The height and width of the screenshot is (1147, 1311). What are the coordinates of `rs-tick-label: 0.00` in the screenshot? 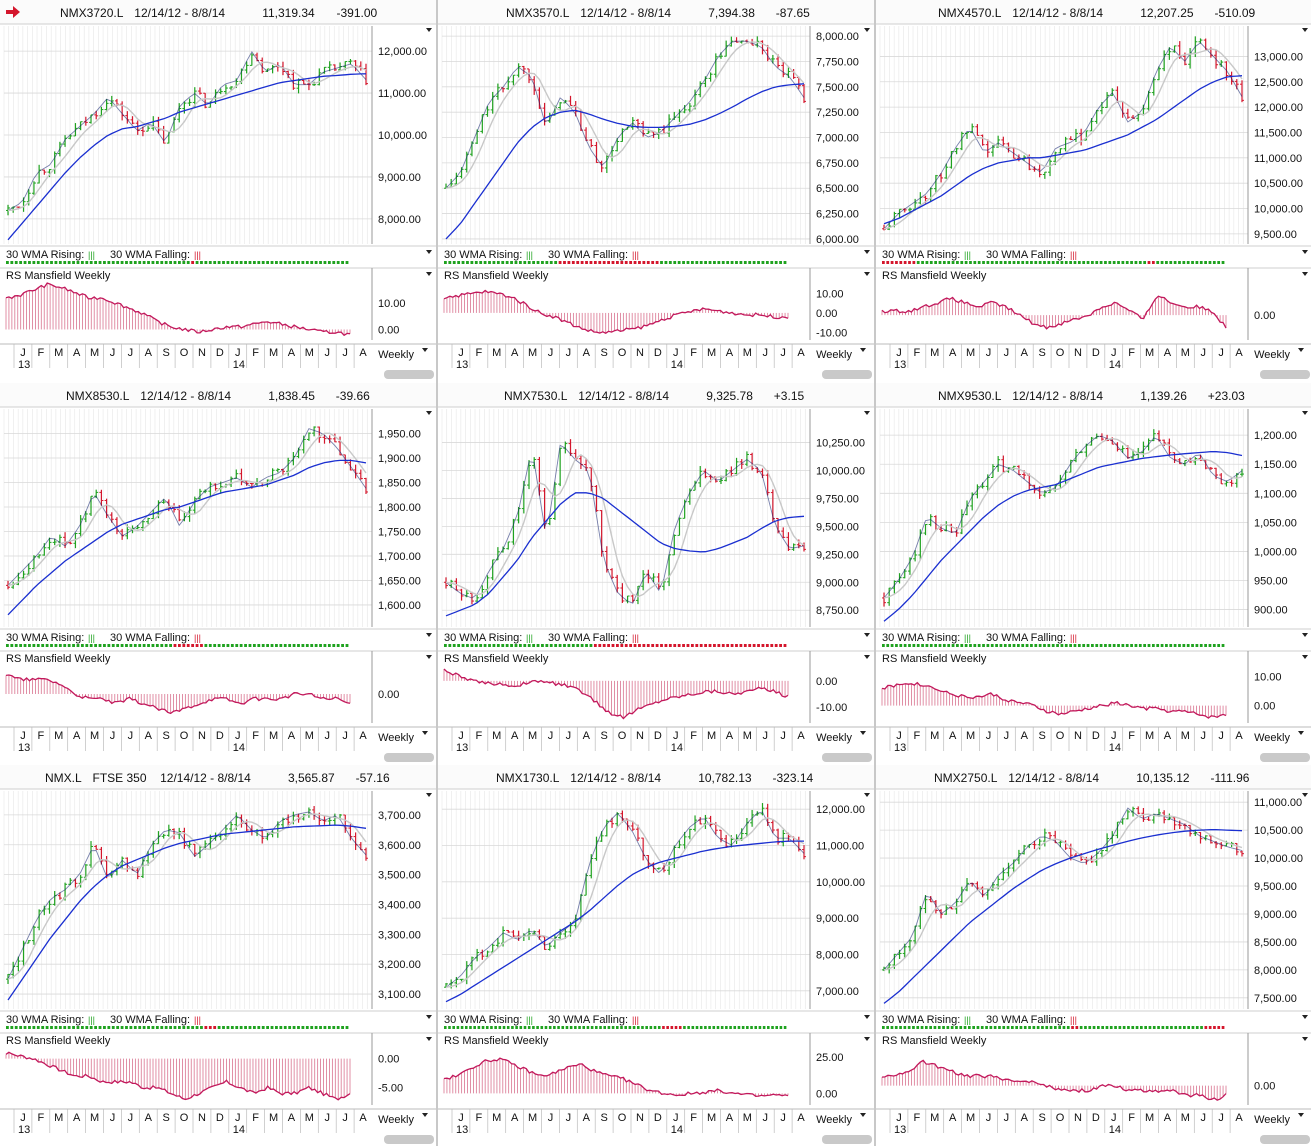 It's located at (1264, 1087).